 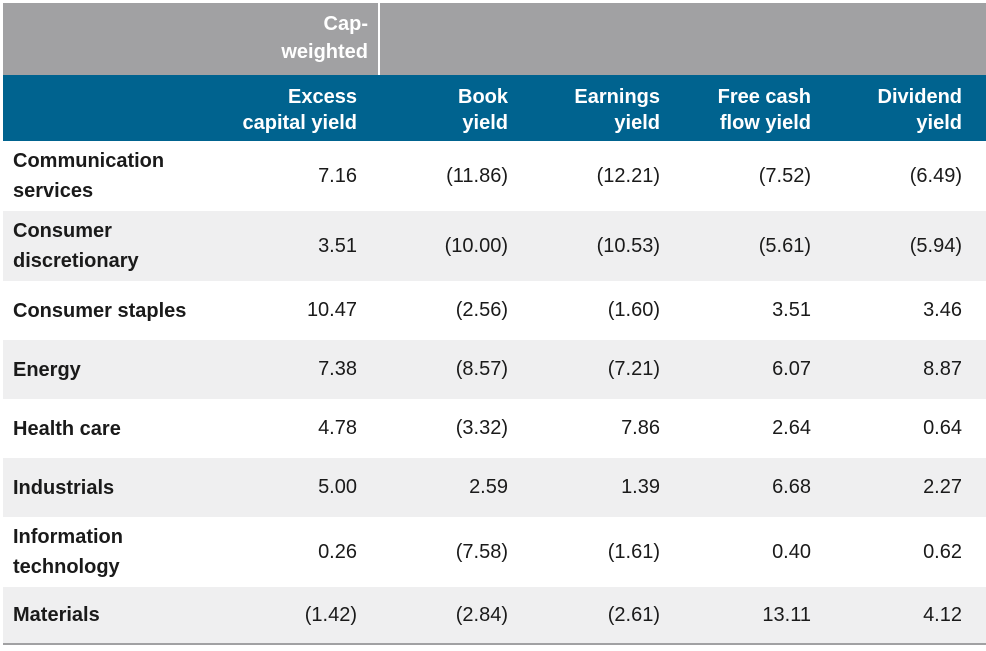 What do you see at coordinates (791, 551) in the screenshot?
I see `table-cell: 0.40` at bounding box center [791, 551].